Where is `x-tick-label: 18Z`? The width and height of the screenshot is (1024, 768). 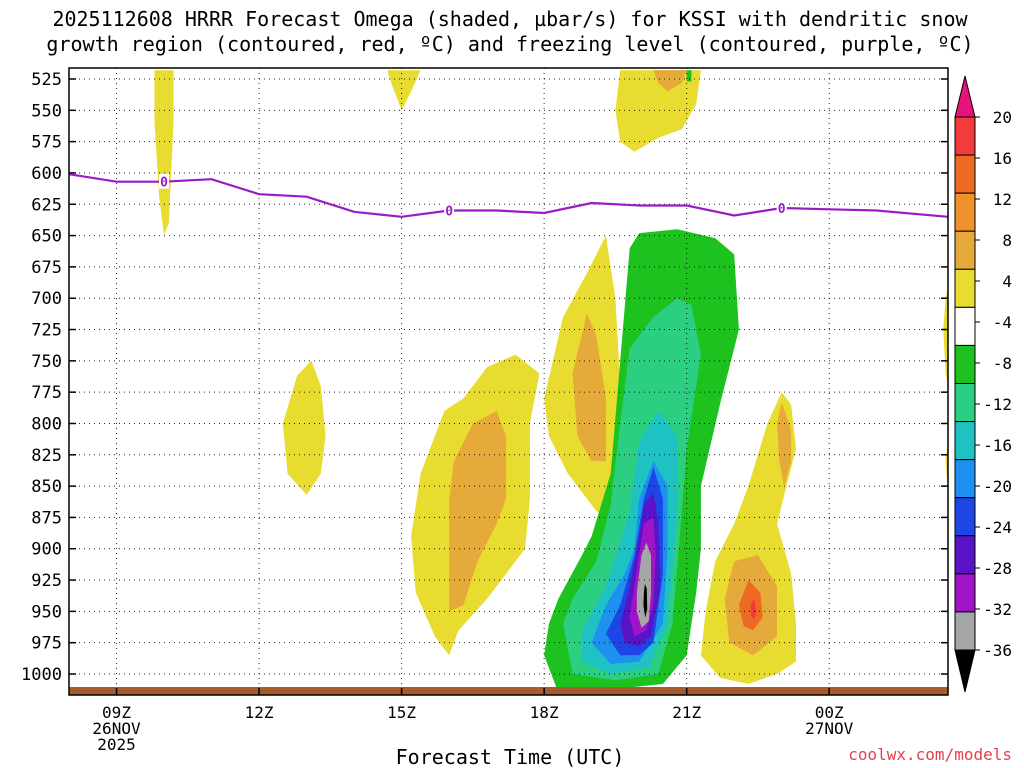
x-tick-label: 18Z is located at coordinates (544, 712).